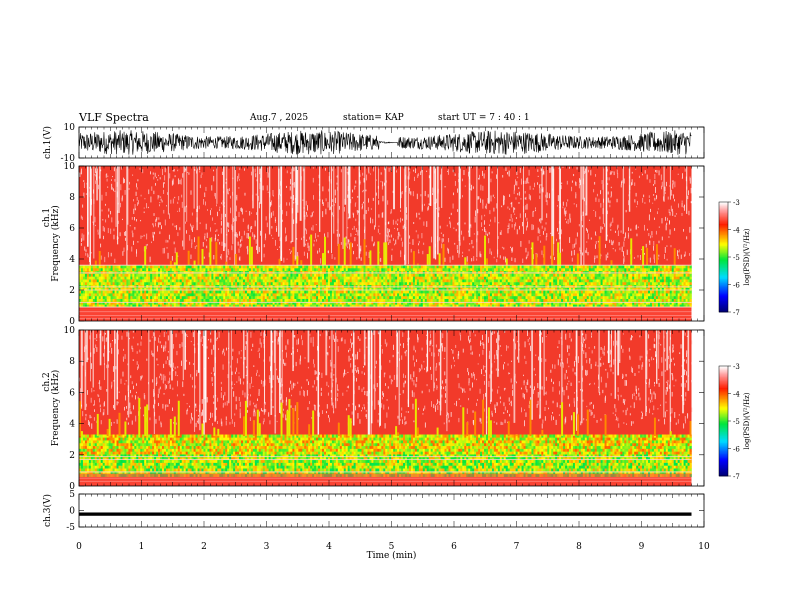 This screenshot has height=612, width=792. I want to click on ch1-waveform-trace, so click(385, 142).